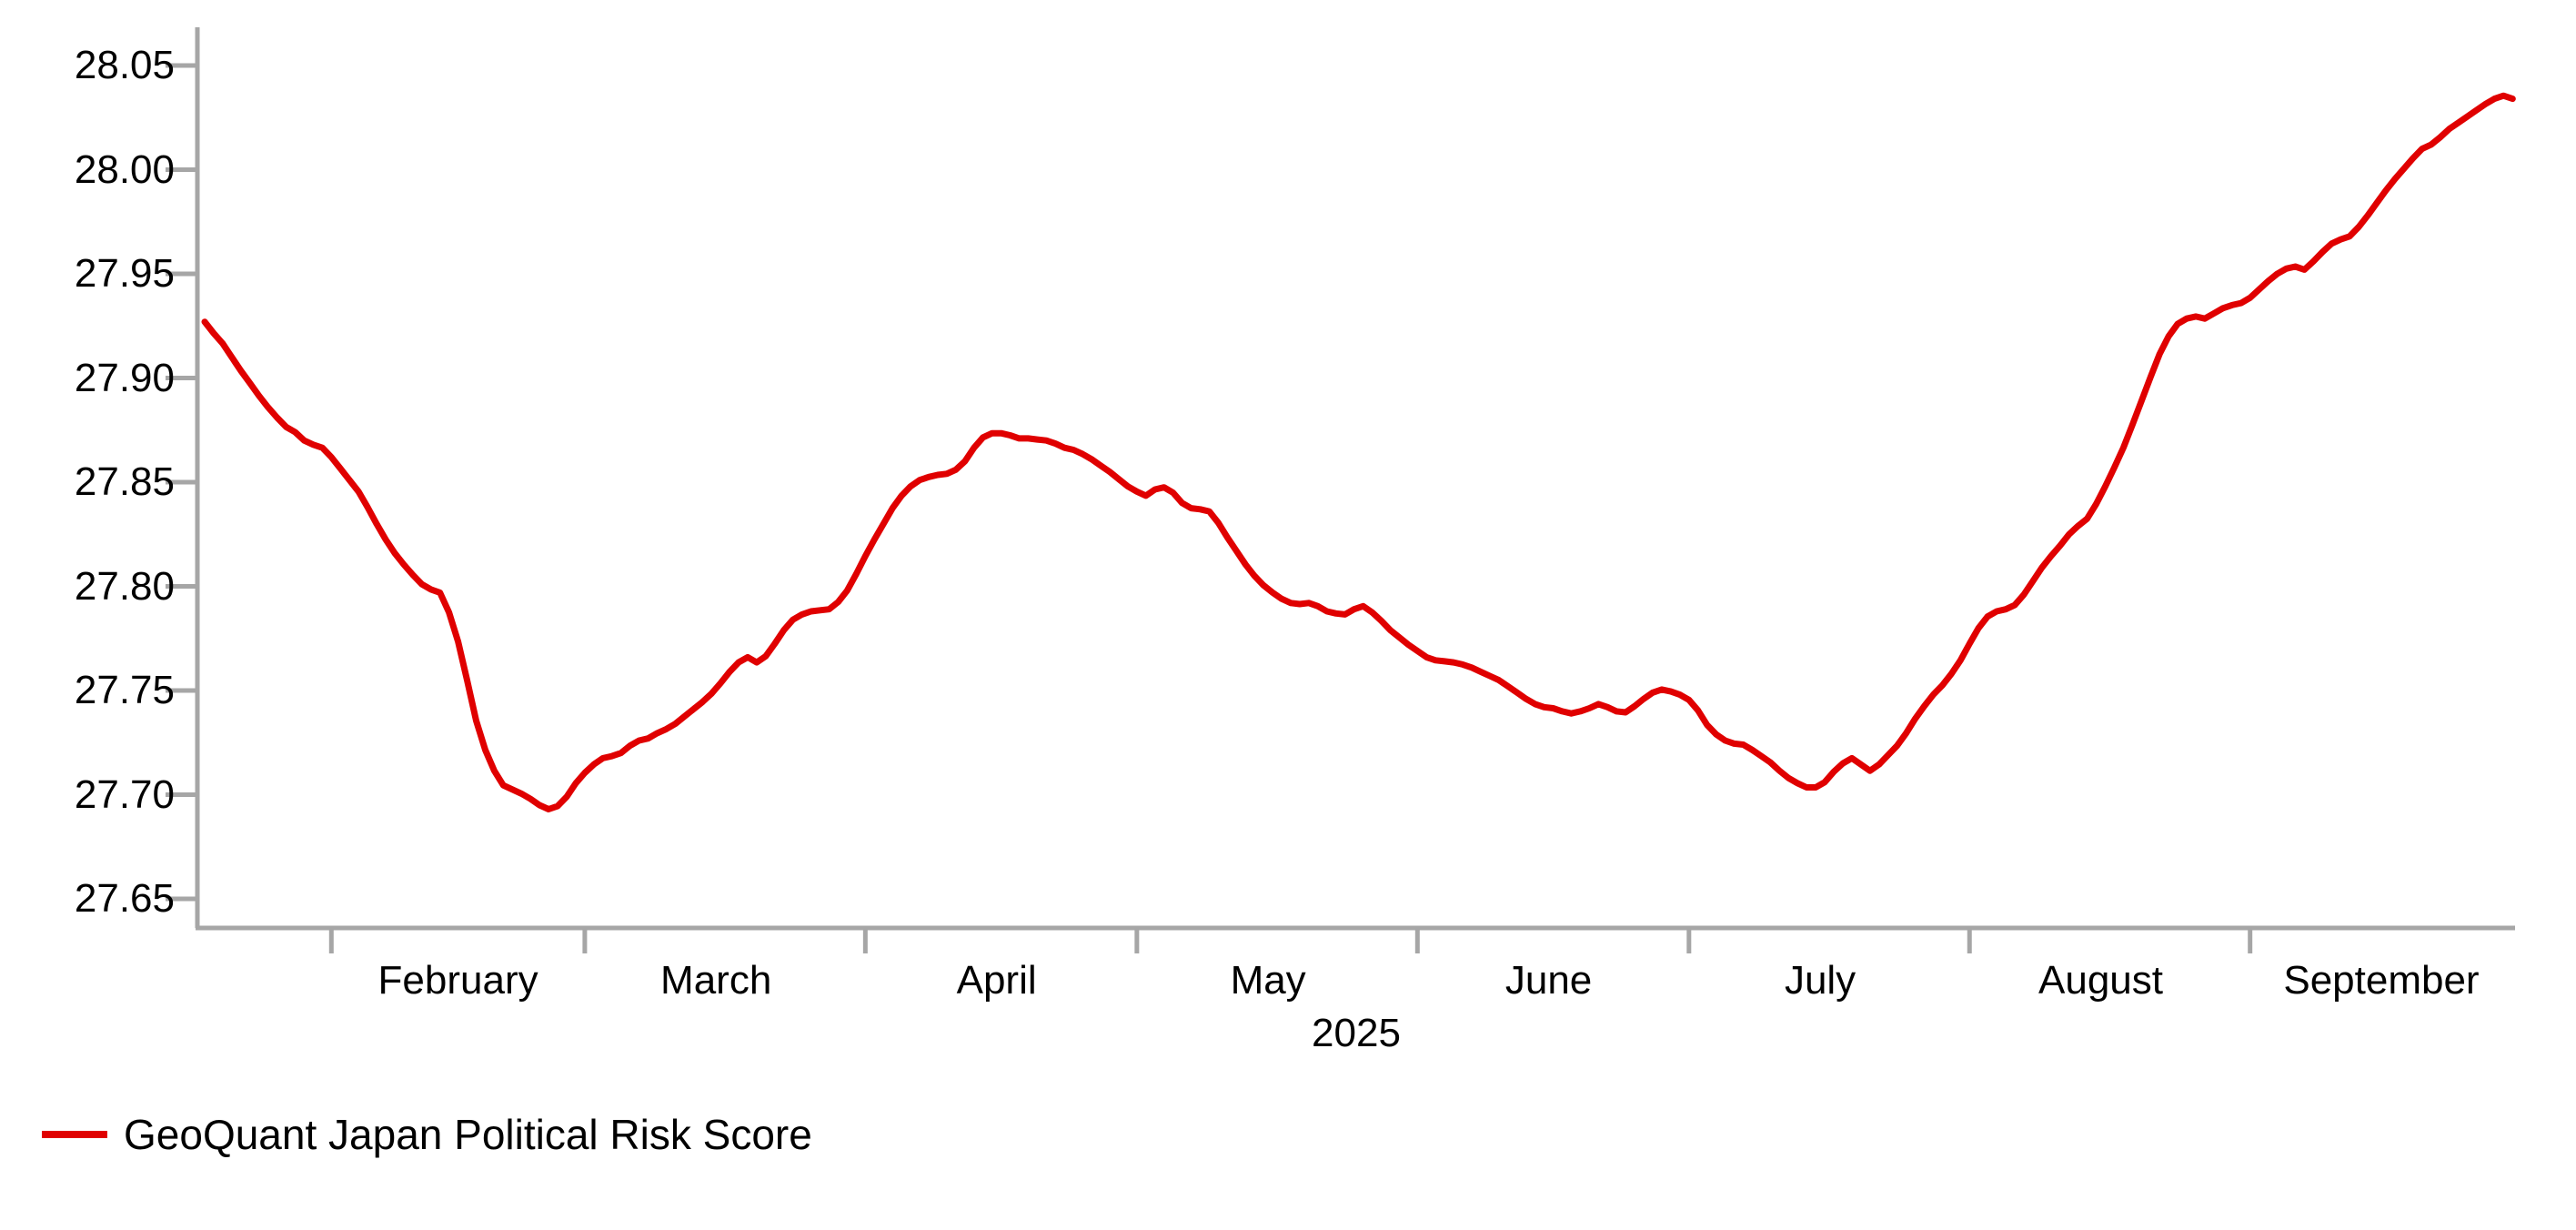 The image size is (2576, 1230). What do you see at coordinates (124, 377) in the screenshot?
I see `y-tick-label-27.90: 27.90` at bounding box center [124, 377].